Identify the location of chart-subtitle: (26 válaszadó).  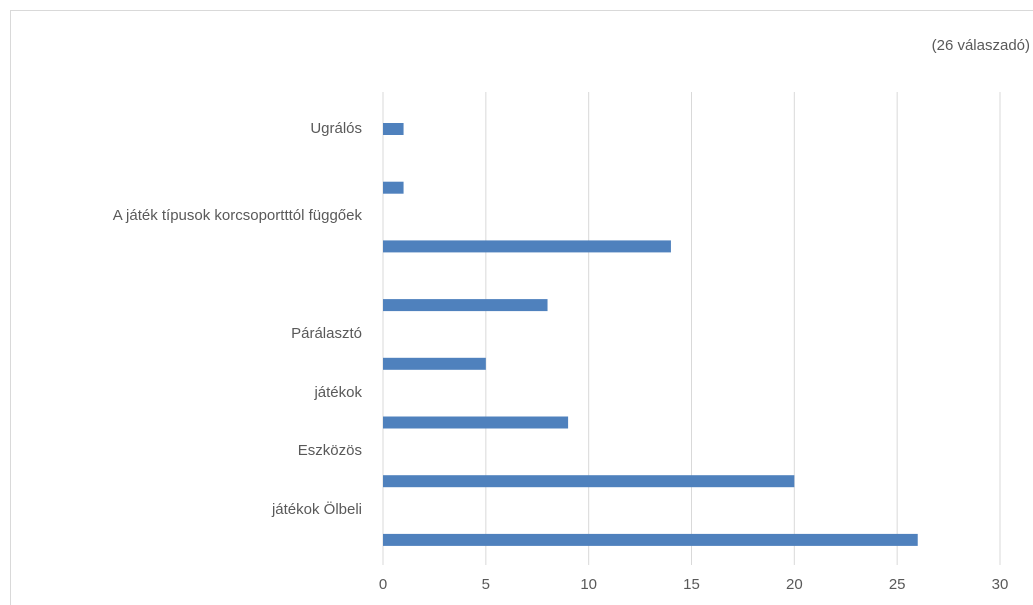
(981, 45).